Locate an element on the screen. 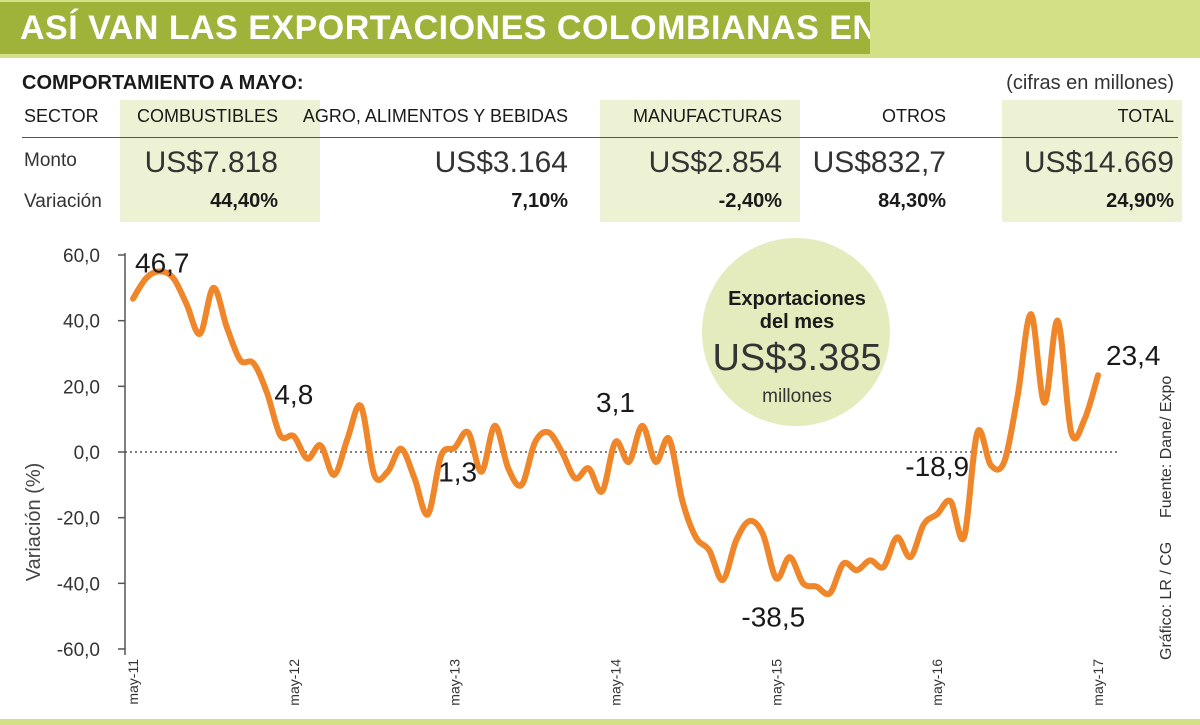  table-header-rule is located at coordinates (600, 137).